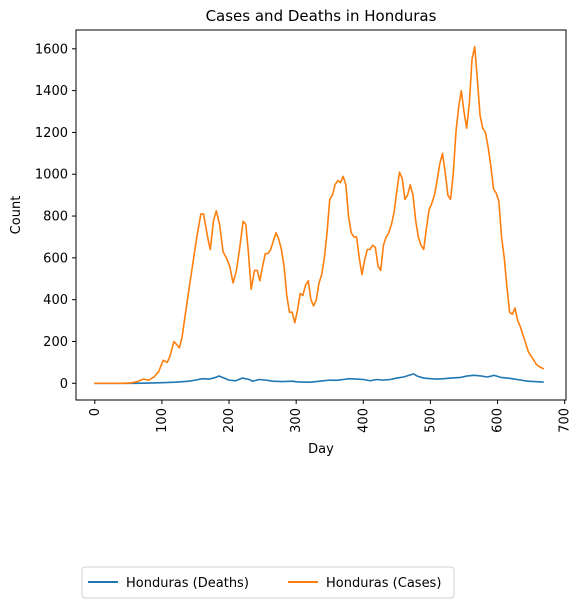 This screenshot has width=586, height=607. I want to click on chart-title: Cases and Deaths in Honduras, so click(321, 16).